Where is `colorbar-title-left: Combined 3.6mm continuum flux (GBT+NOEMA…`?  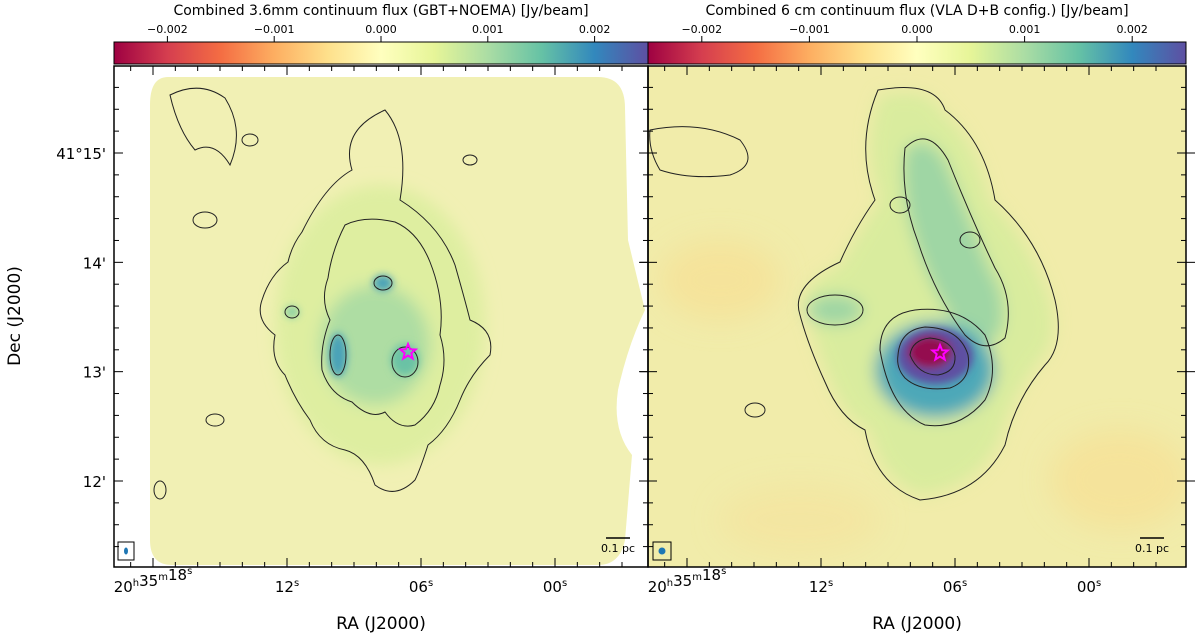
colorbar-title-left: Combined 3.6mm continuum flux (GBT+NOEMA… is located at coordinates (380, 11).